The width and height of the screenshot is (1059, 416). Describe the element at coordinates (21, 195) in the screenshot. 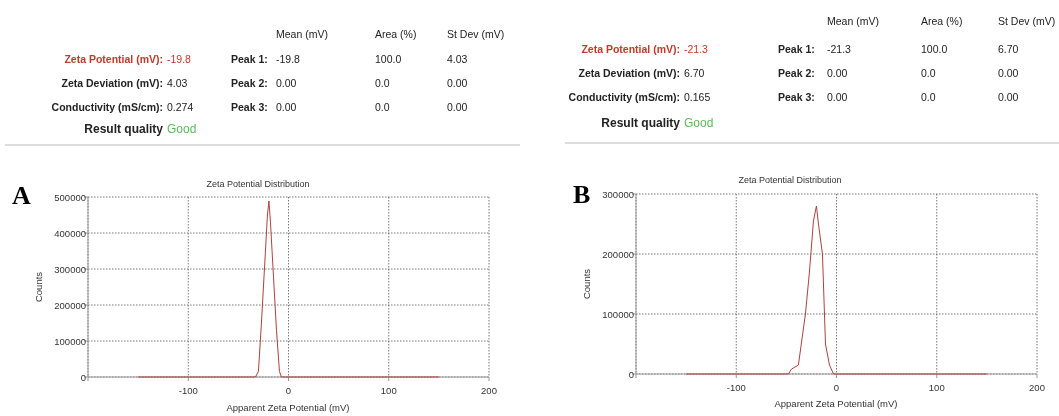

I see `text: A` at that location.